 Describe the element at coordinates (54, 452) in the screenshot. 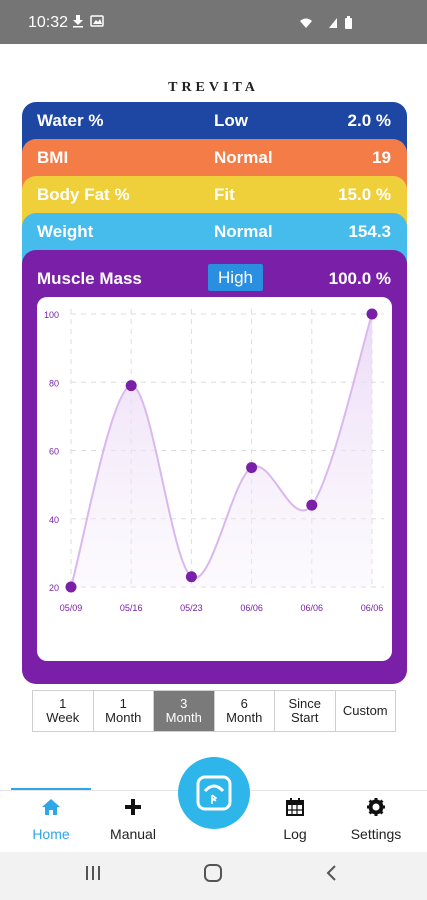

I see `y-tick-label: 60` at that location.